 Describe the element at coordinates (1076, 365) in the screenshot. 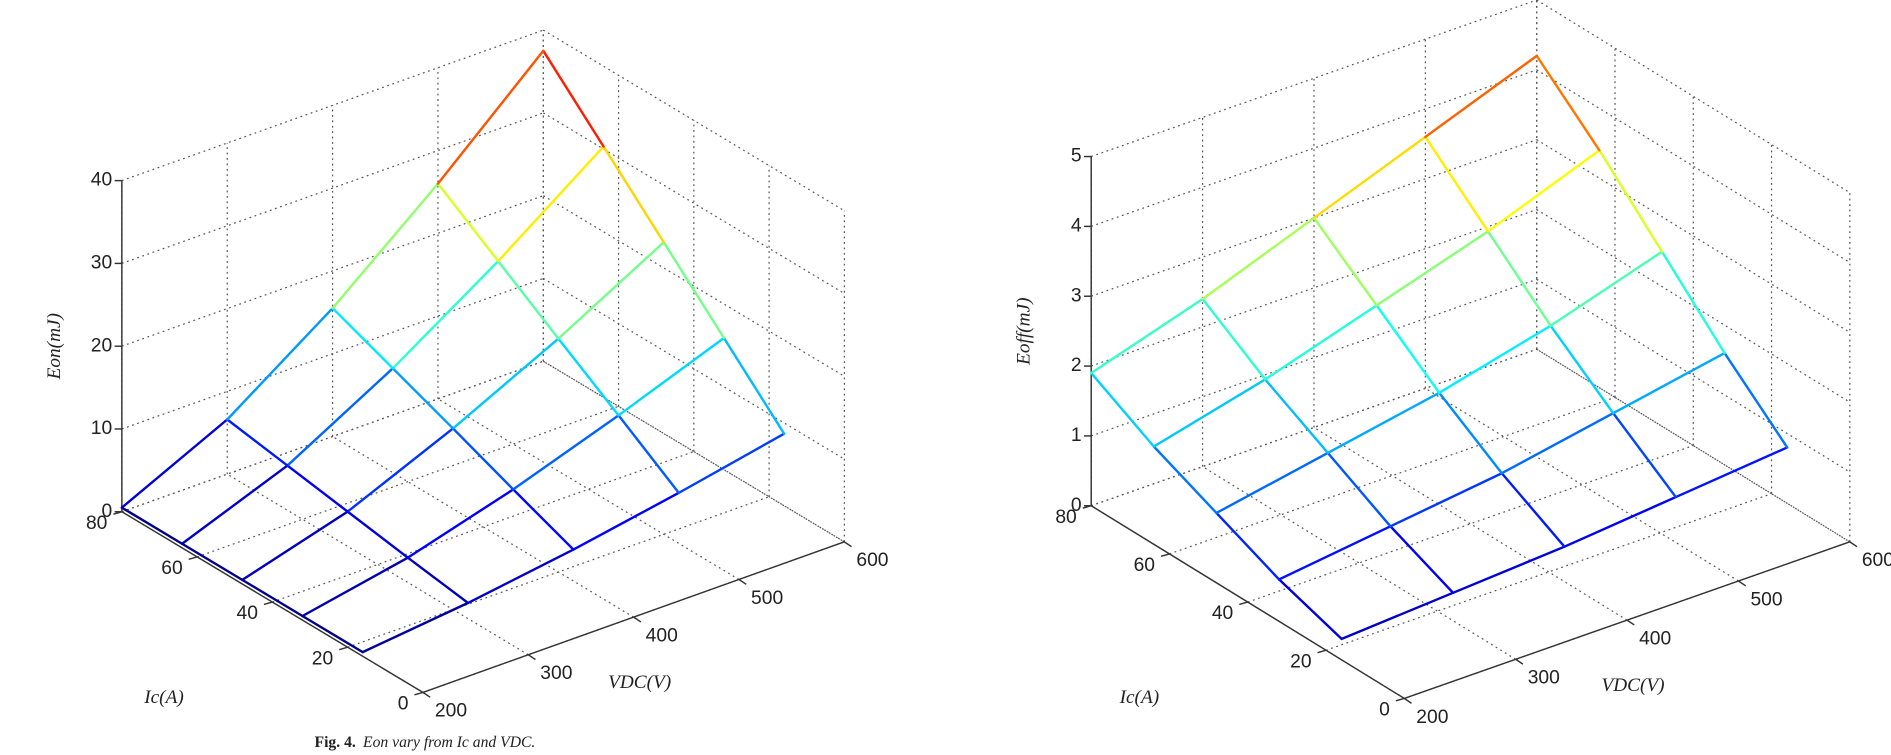

I see `z-tick-label: 2` at that location.